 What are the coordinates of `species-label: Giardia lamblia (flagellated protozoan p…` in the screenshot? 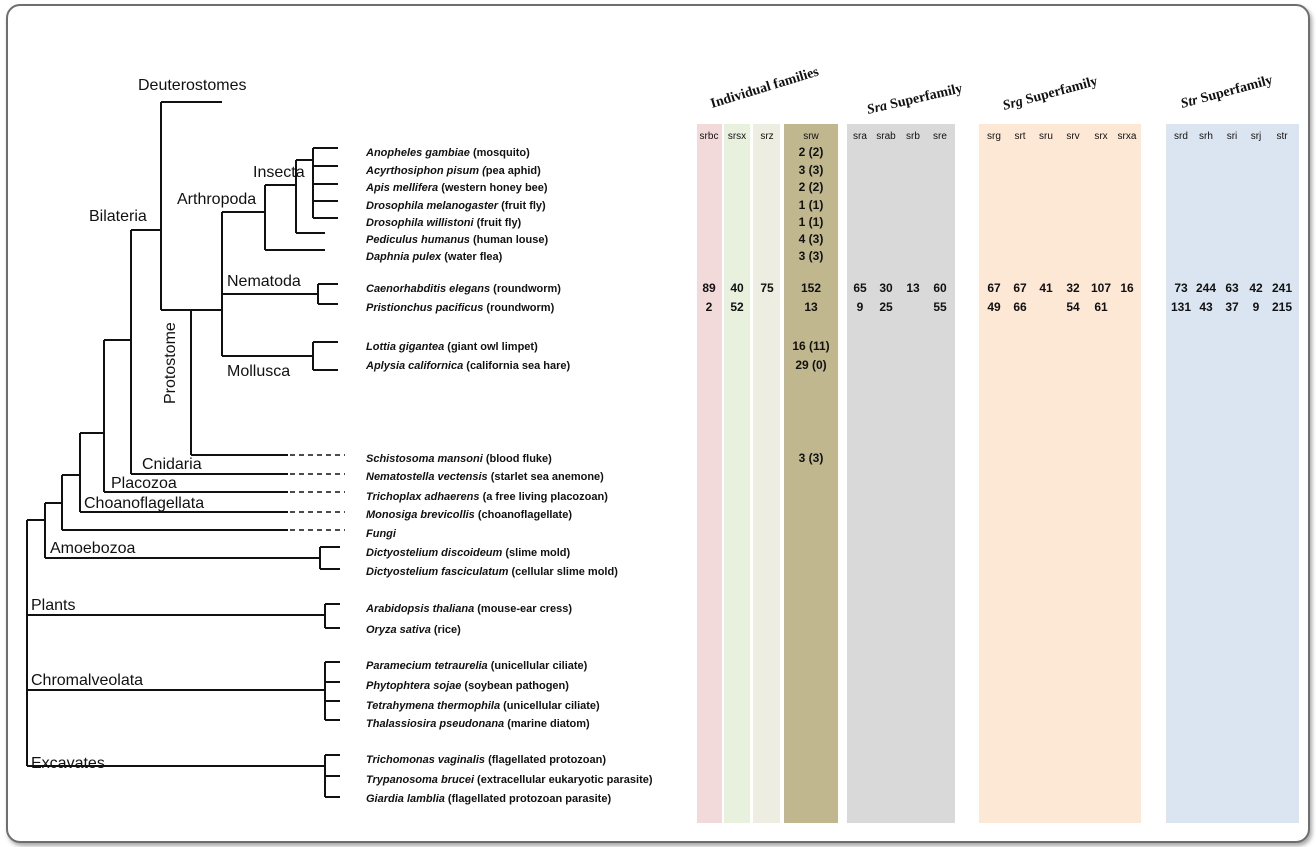 It's located at (488, 799).